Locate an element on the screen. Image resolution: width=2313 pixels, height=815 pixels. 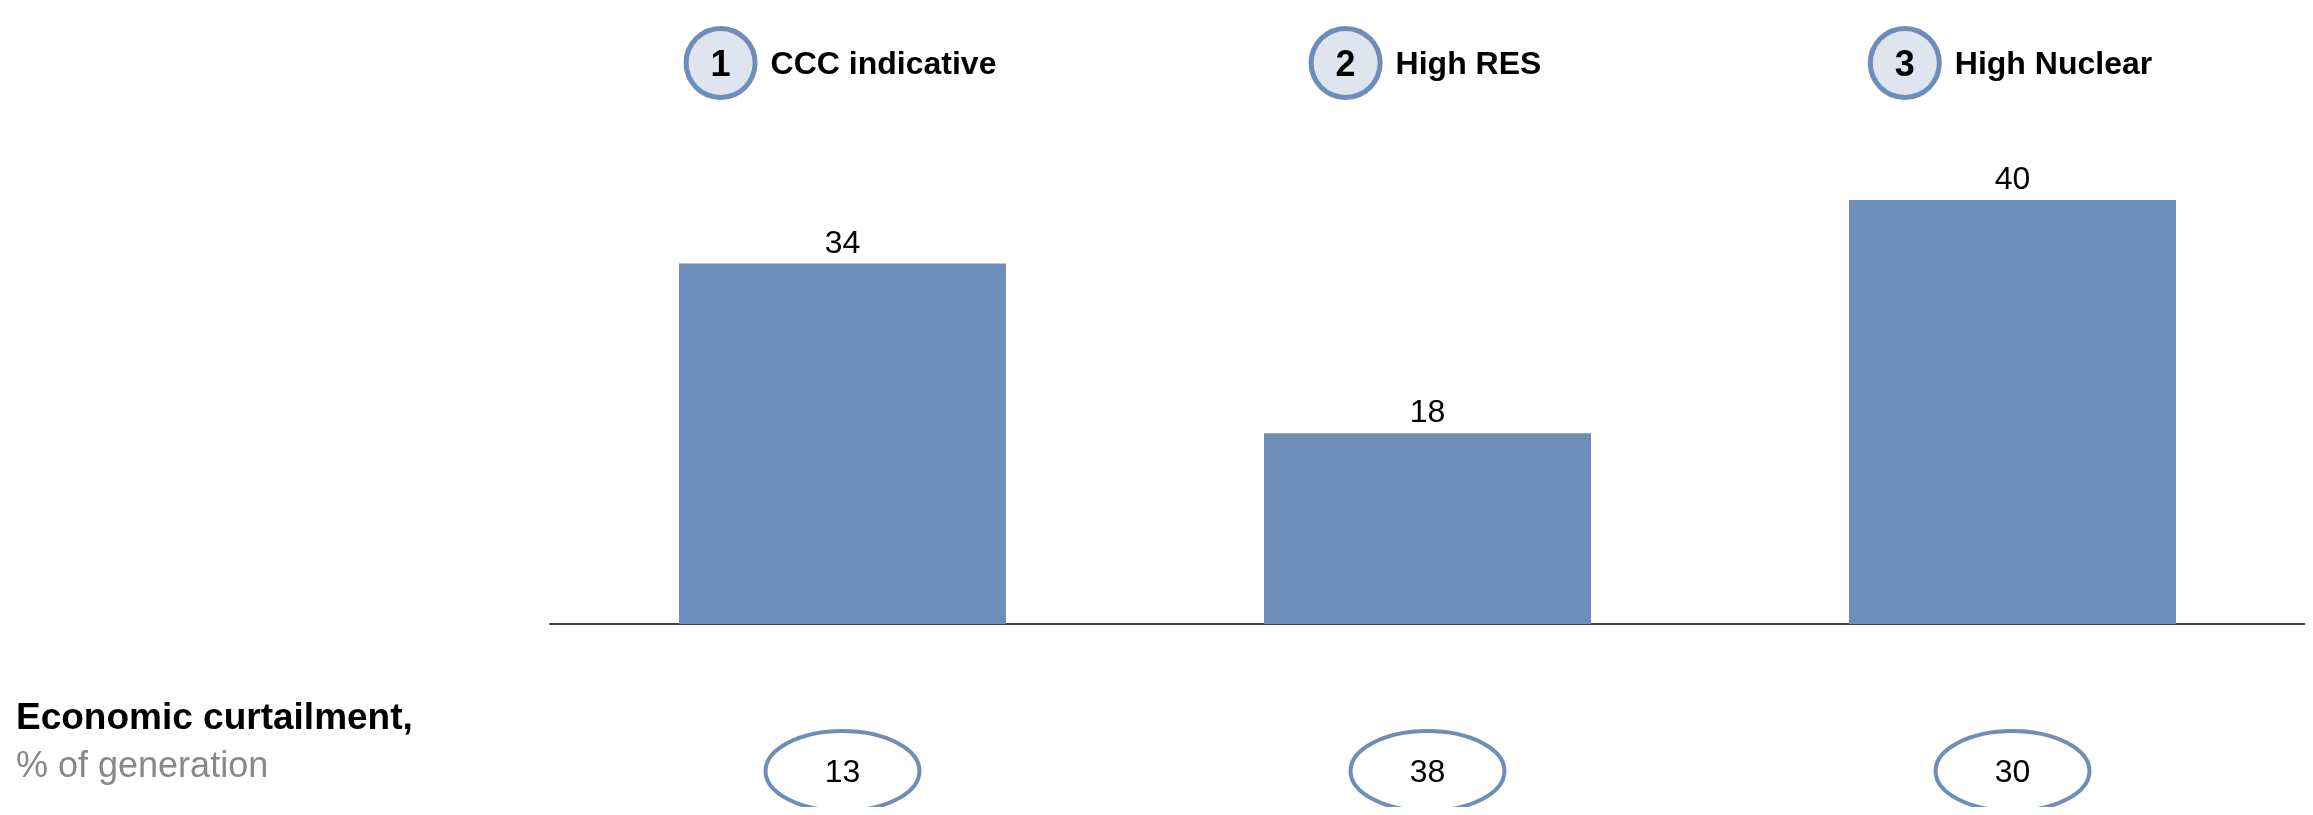
data-label: 34 is located at coordinates (842, 241).